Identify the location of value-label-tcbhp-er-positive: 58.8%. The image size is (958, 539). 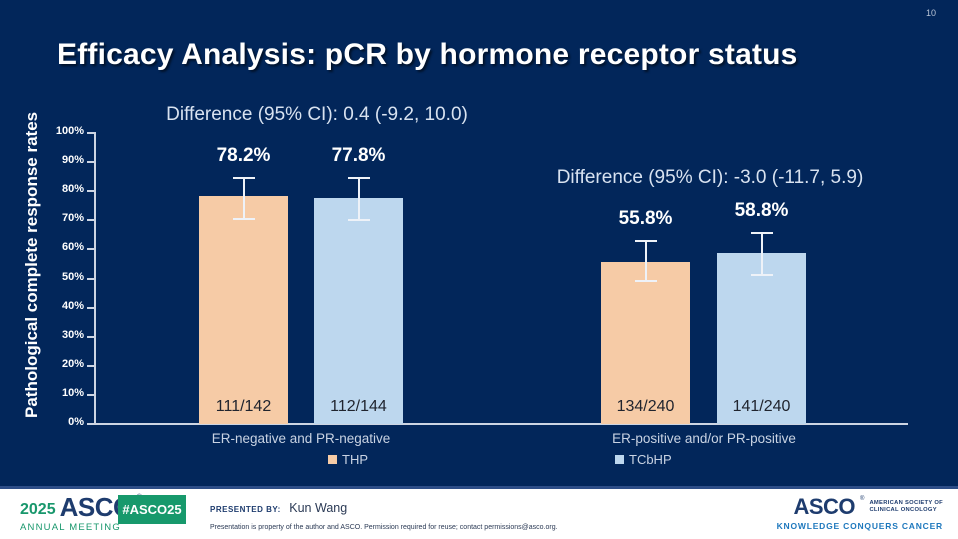
(761, 210).